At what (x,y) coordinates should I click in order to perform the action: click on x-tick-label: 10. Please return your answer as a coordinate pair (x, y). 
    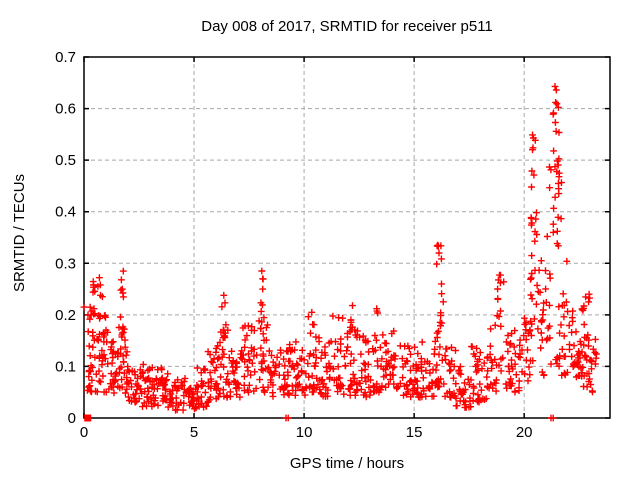
    Looking at the image, I should click on (304, 432).